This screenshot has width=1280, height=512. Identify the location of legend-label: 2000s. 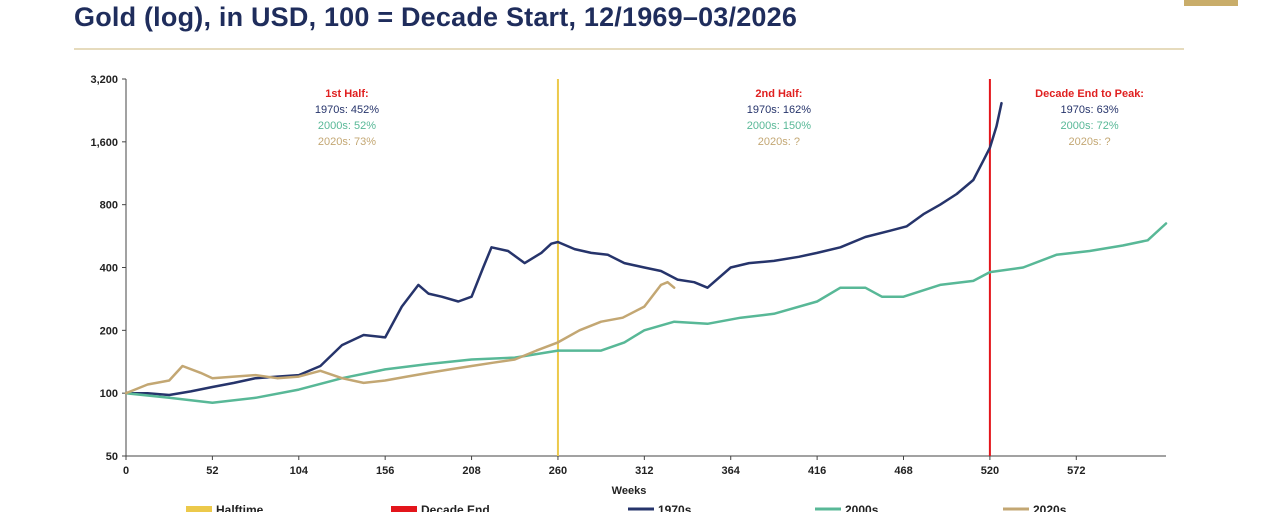
(862, 507).